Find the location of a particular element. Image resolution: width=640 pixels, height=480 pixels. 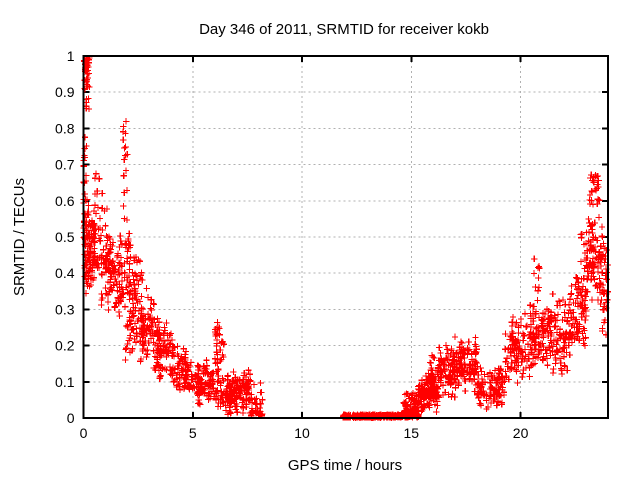

y-tick-label: 0.3 is located at coordinates (65, 309).